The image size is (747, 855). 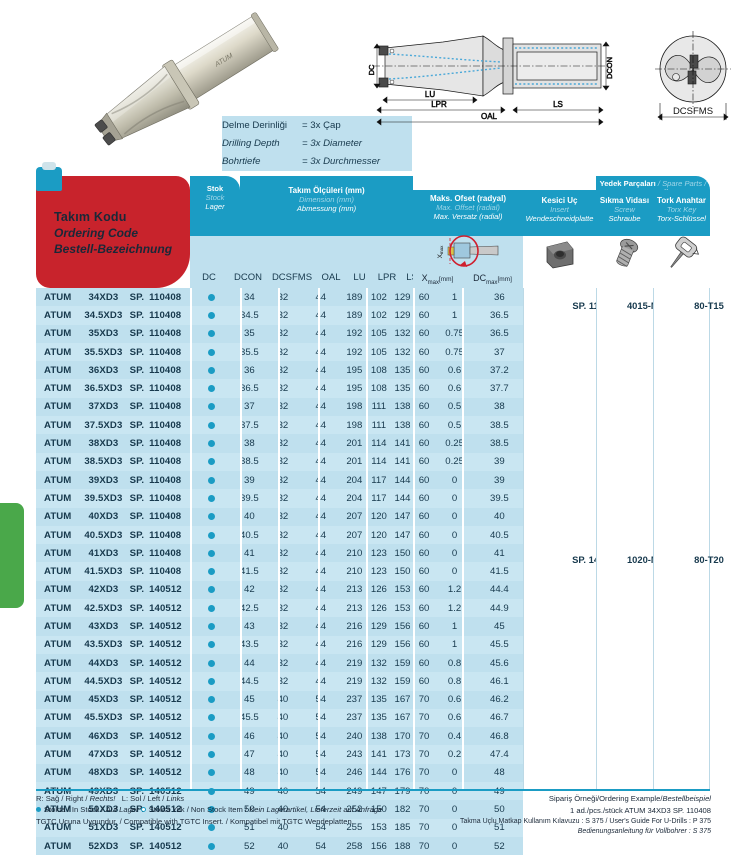 I want to click on table-row: ATUM 39XD3 SP. 110408 39 32 44 204 117 144 60 0 39, so click(x=279, y=480).